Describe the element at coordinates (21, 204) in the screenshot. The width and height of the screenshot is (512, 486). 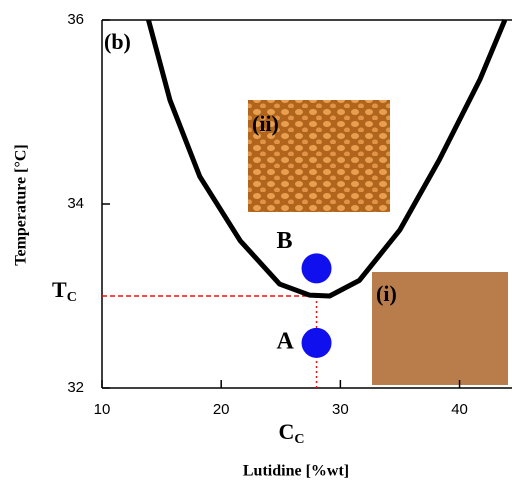
I see `y-axis-title: Temperature [°C]` at that location.